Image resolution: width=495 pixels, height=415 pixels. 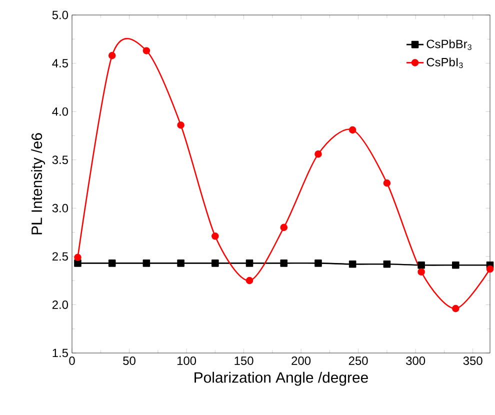 I want to click on x-tick-label: 50, so click(x=129, y=360).